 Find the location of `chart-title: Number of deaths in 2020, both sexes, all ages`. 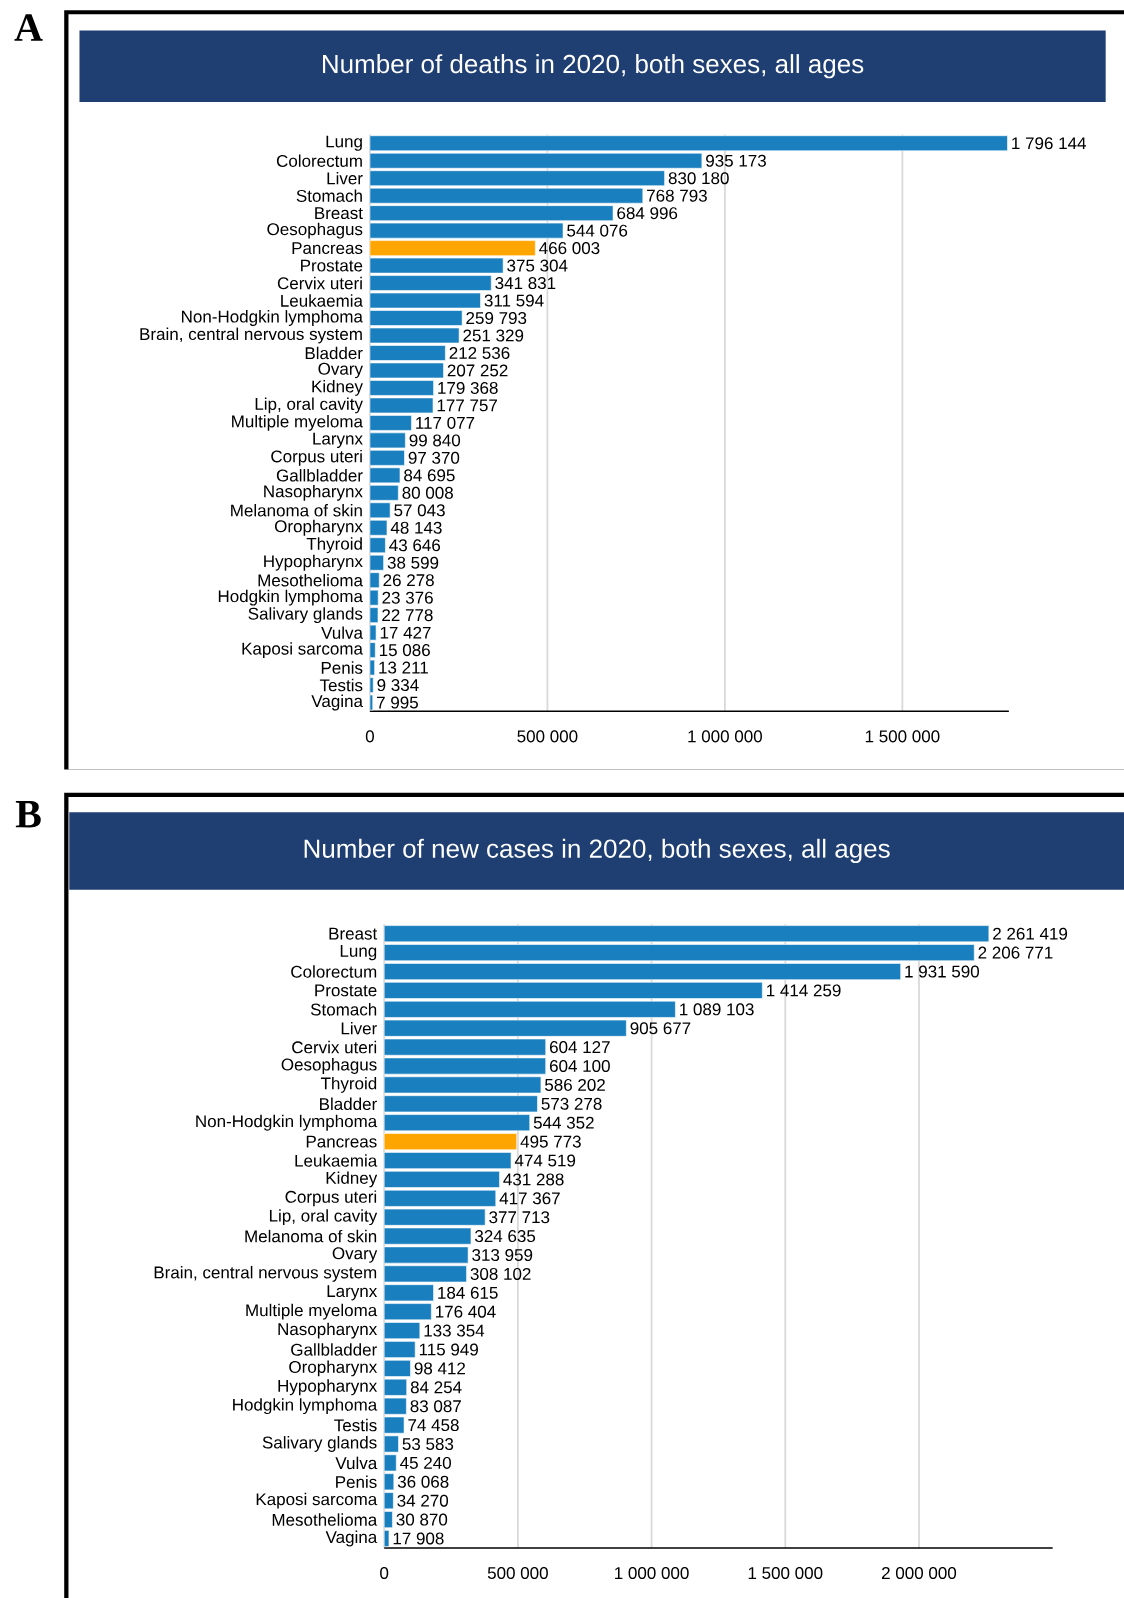

chart-title: Number of deaths in 2020, both sexes, all ages is located at coordinates (593, 66).